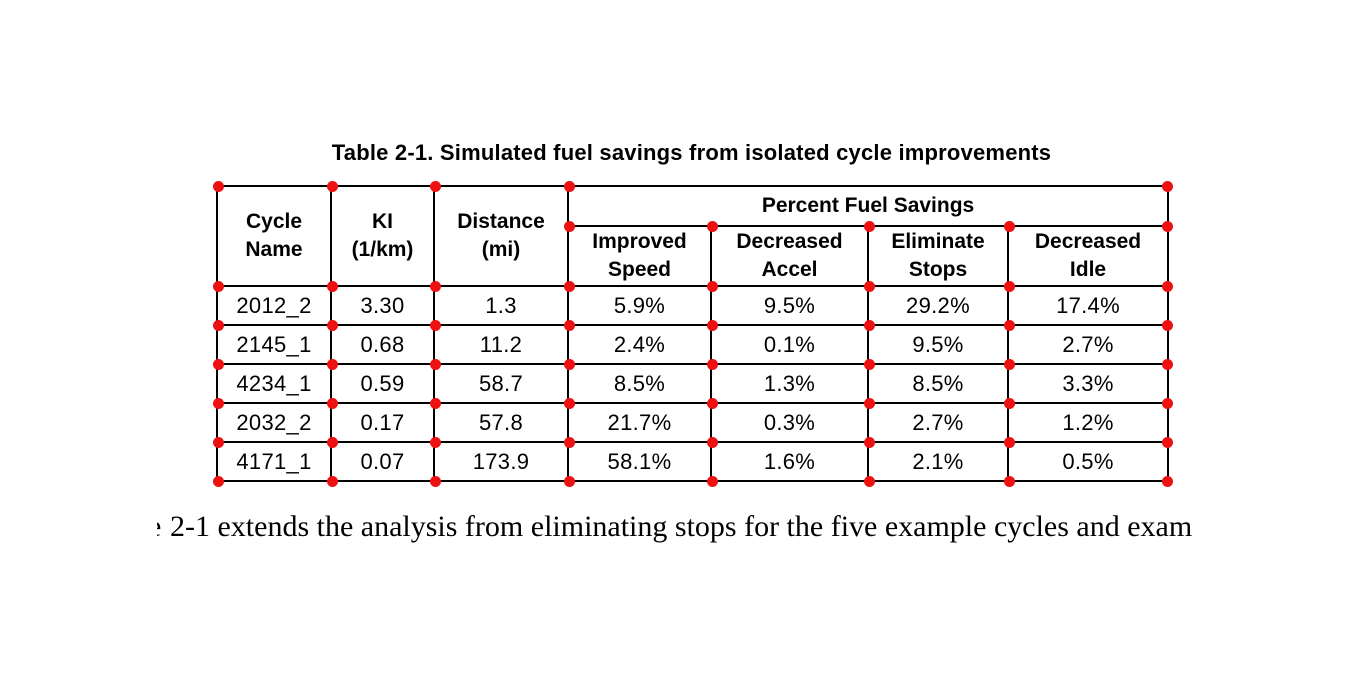 The height and width of the screenshot is (674, 1366). What do you see at coordinates (938, 383) in the screenshot?
I see `cell-eliminate-stops: 8.5%` at bounding box center [938, 383].